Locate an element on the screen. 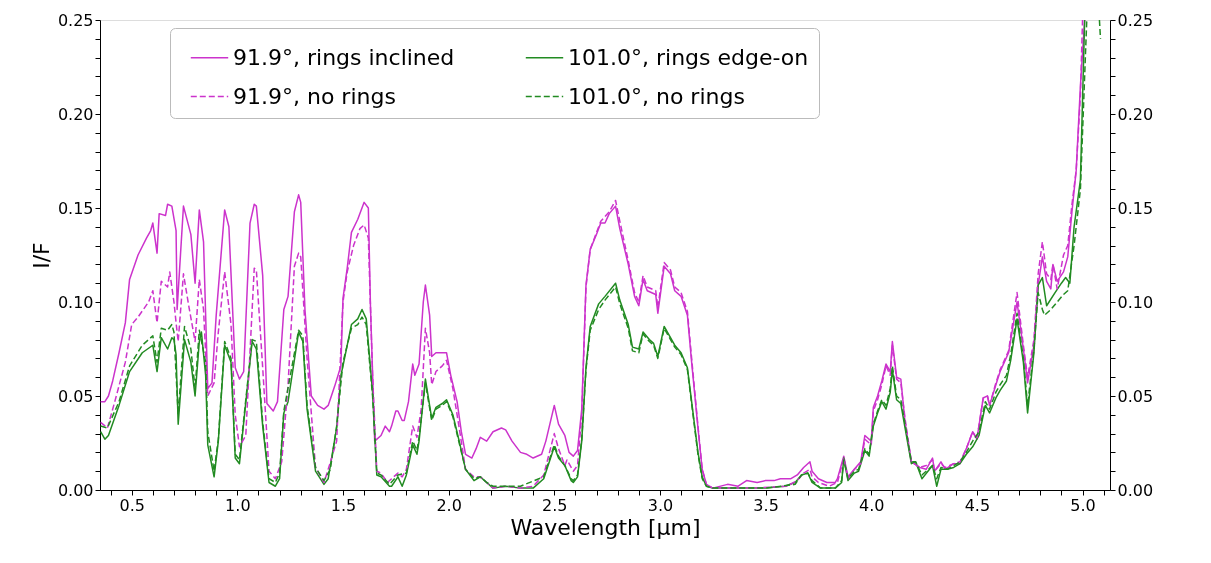 This screenshot has height=563, width=1211. y2-tick-label: 0.00 is located at coordinates (1135, 490).